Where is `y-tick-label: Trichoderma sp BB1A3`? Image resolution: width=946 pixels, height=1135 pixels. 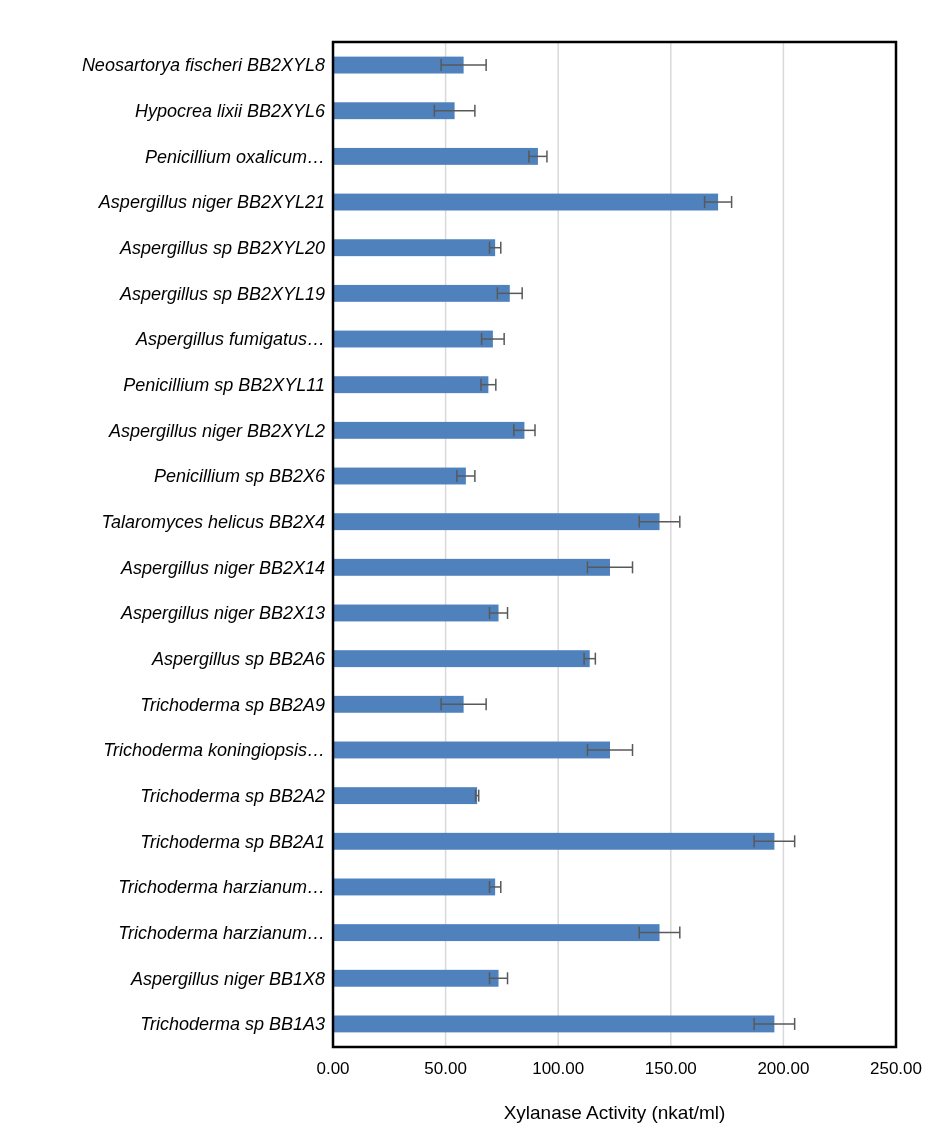
y-tick-label: Trichoderma sp BB1A3 is located at coordinates (232, 1024).